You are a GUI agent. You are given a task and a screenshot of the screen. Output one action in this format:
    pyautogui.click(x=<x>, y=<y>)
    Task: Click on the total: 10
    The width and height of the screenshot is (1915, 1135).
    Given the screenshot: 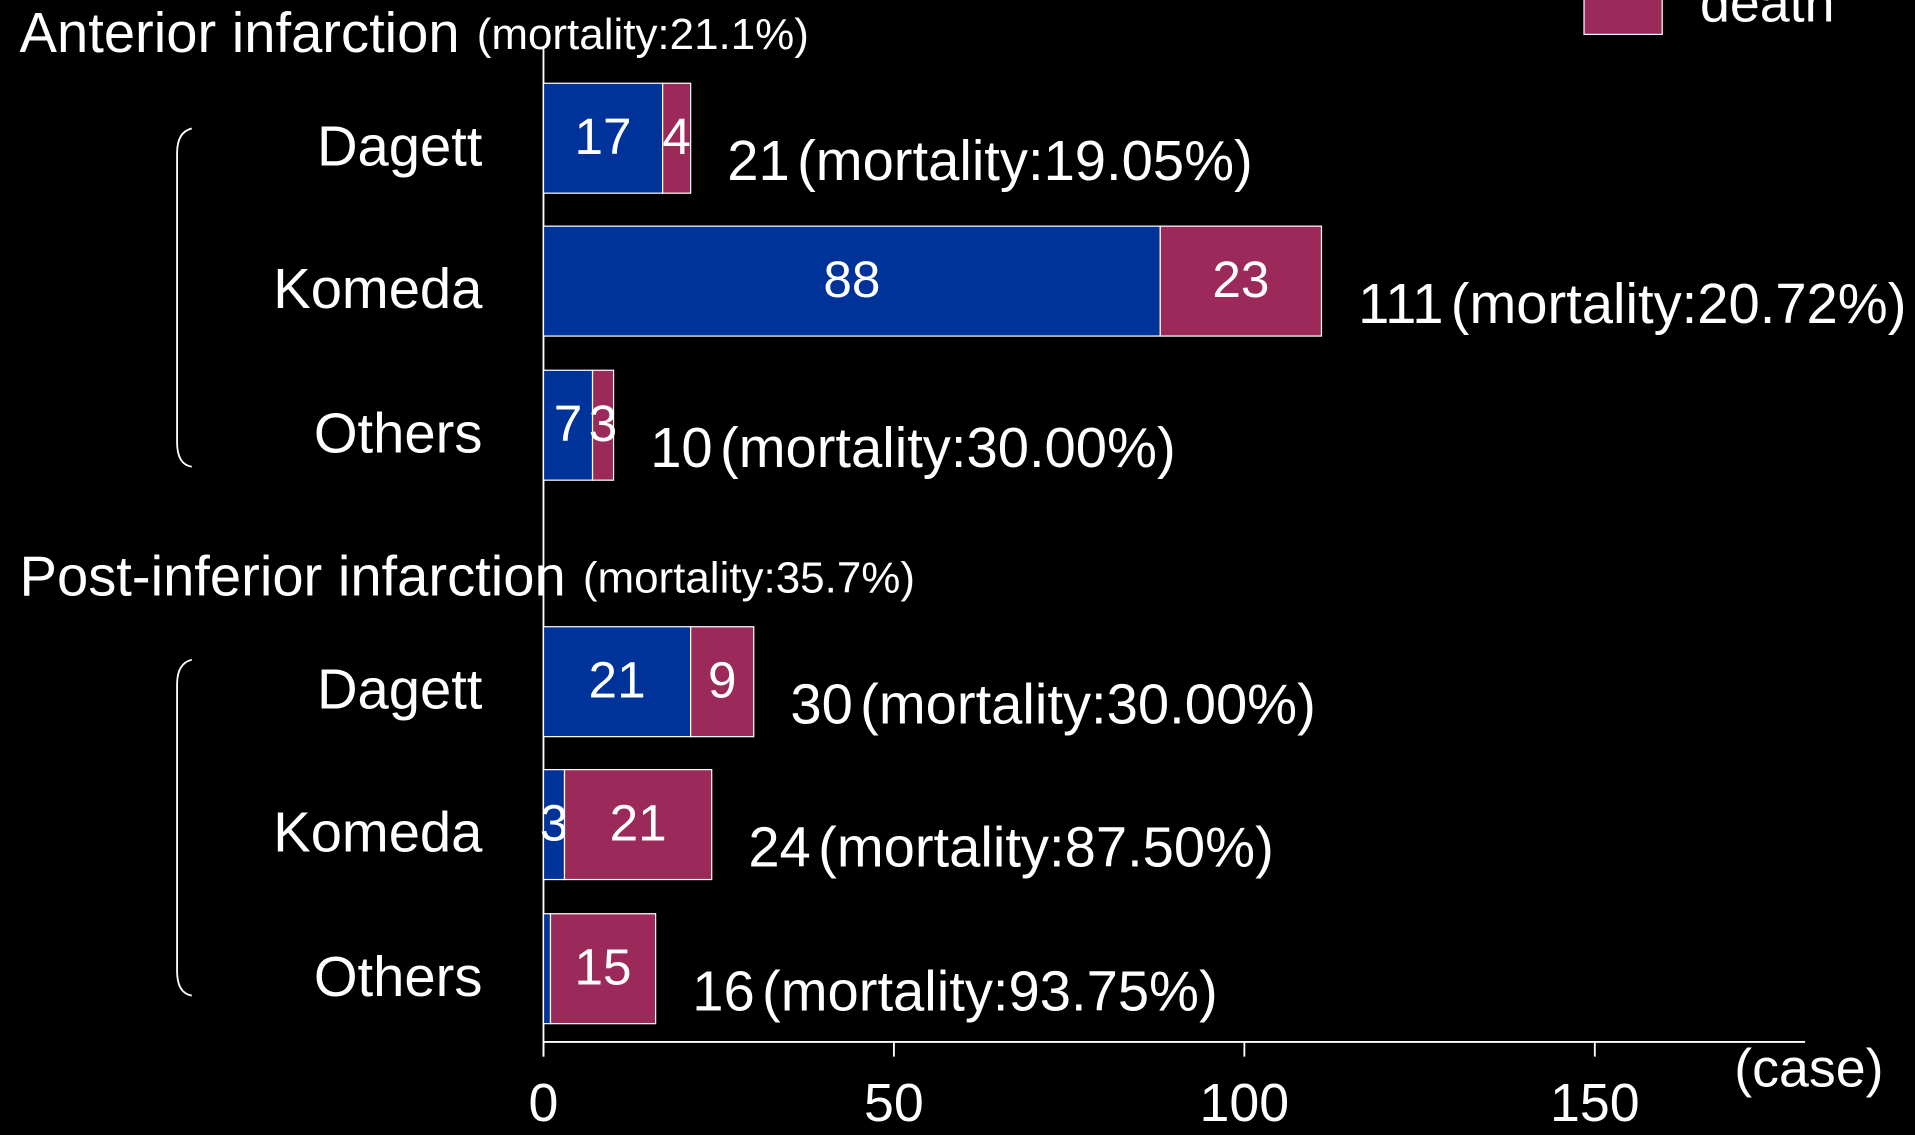 What is the action you would take?
    pyautogui.click(x=681, y=447)
    